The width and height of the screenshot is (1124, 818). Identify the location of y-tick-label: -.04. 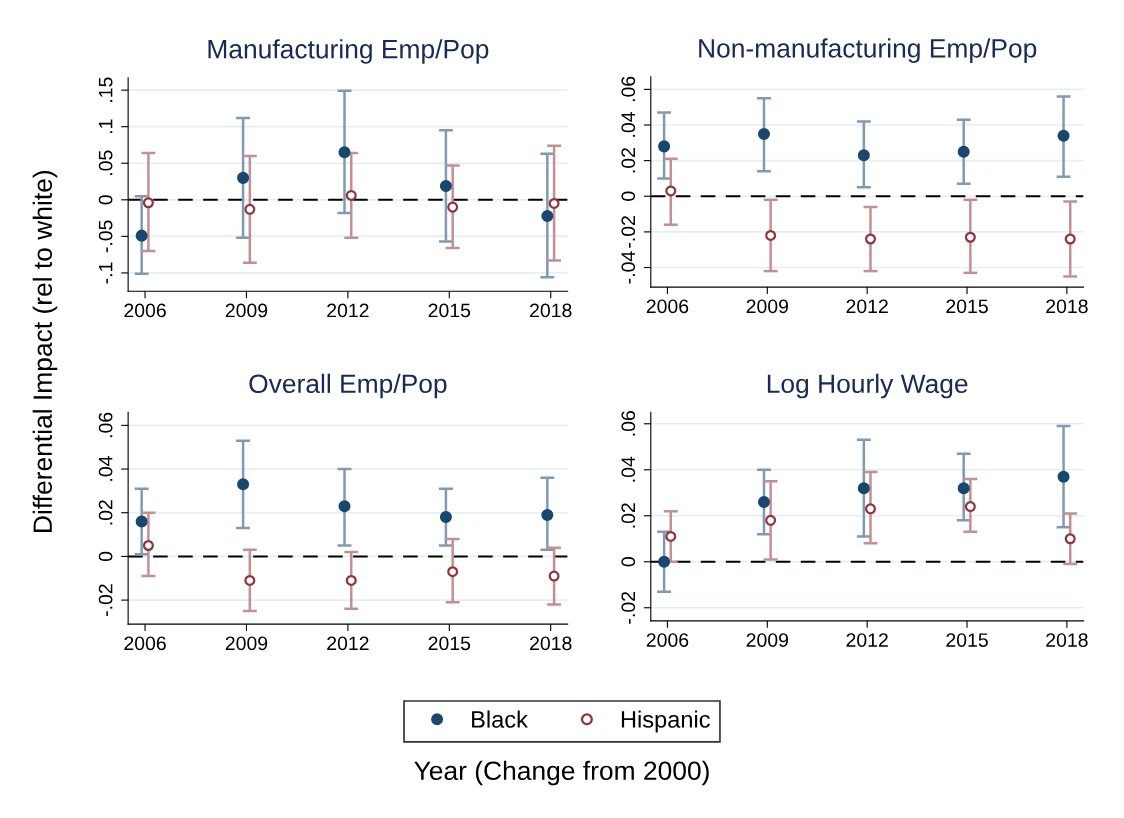
(628, 267).